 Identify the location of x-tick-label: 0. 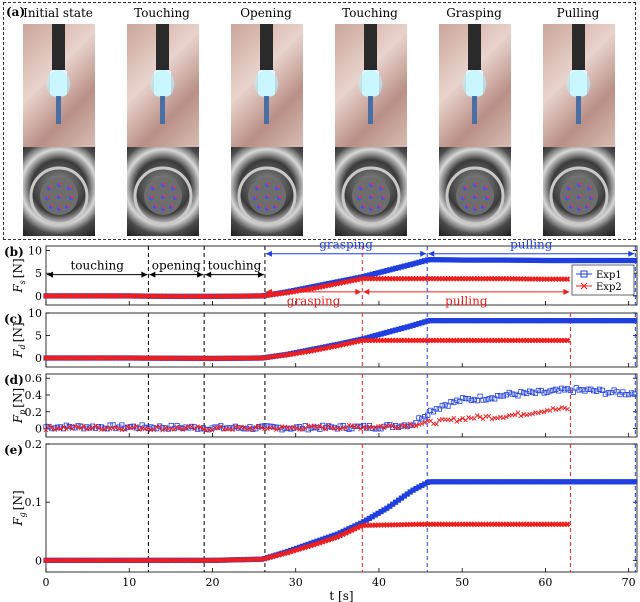
(46, 582).